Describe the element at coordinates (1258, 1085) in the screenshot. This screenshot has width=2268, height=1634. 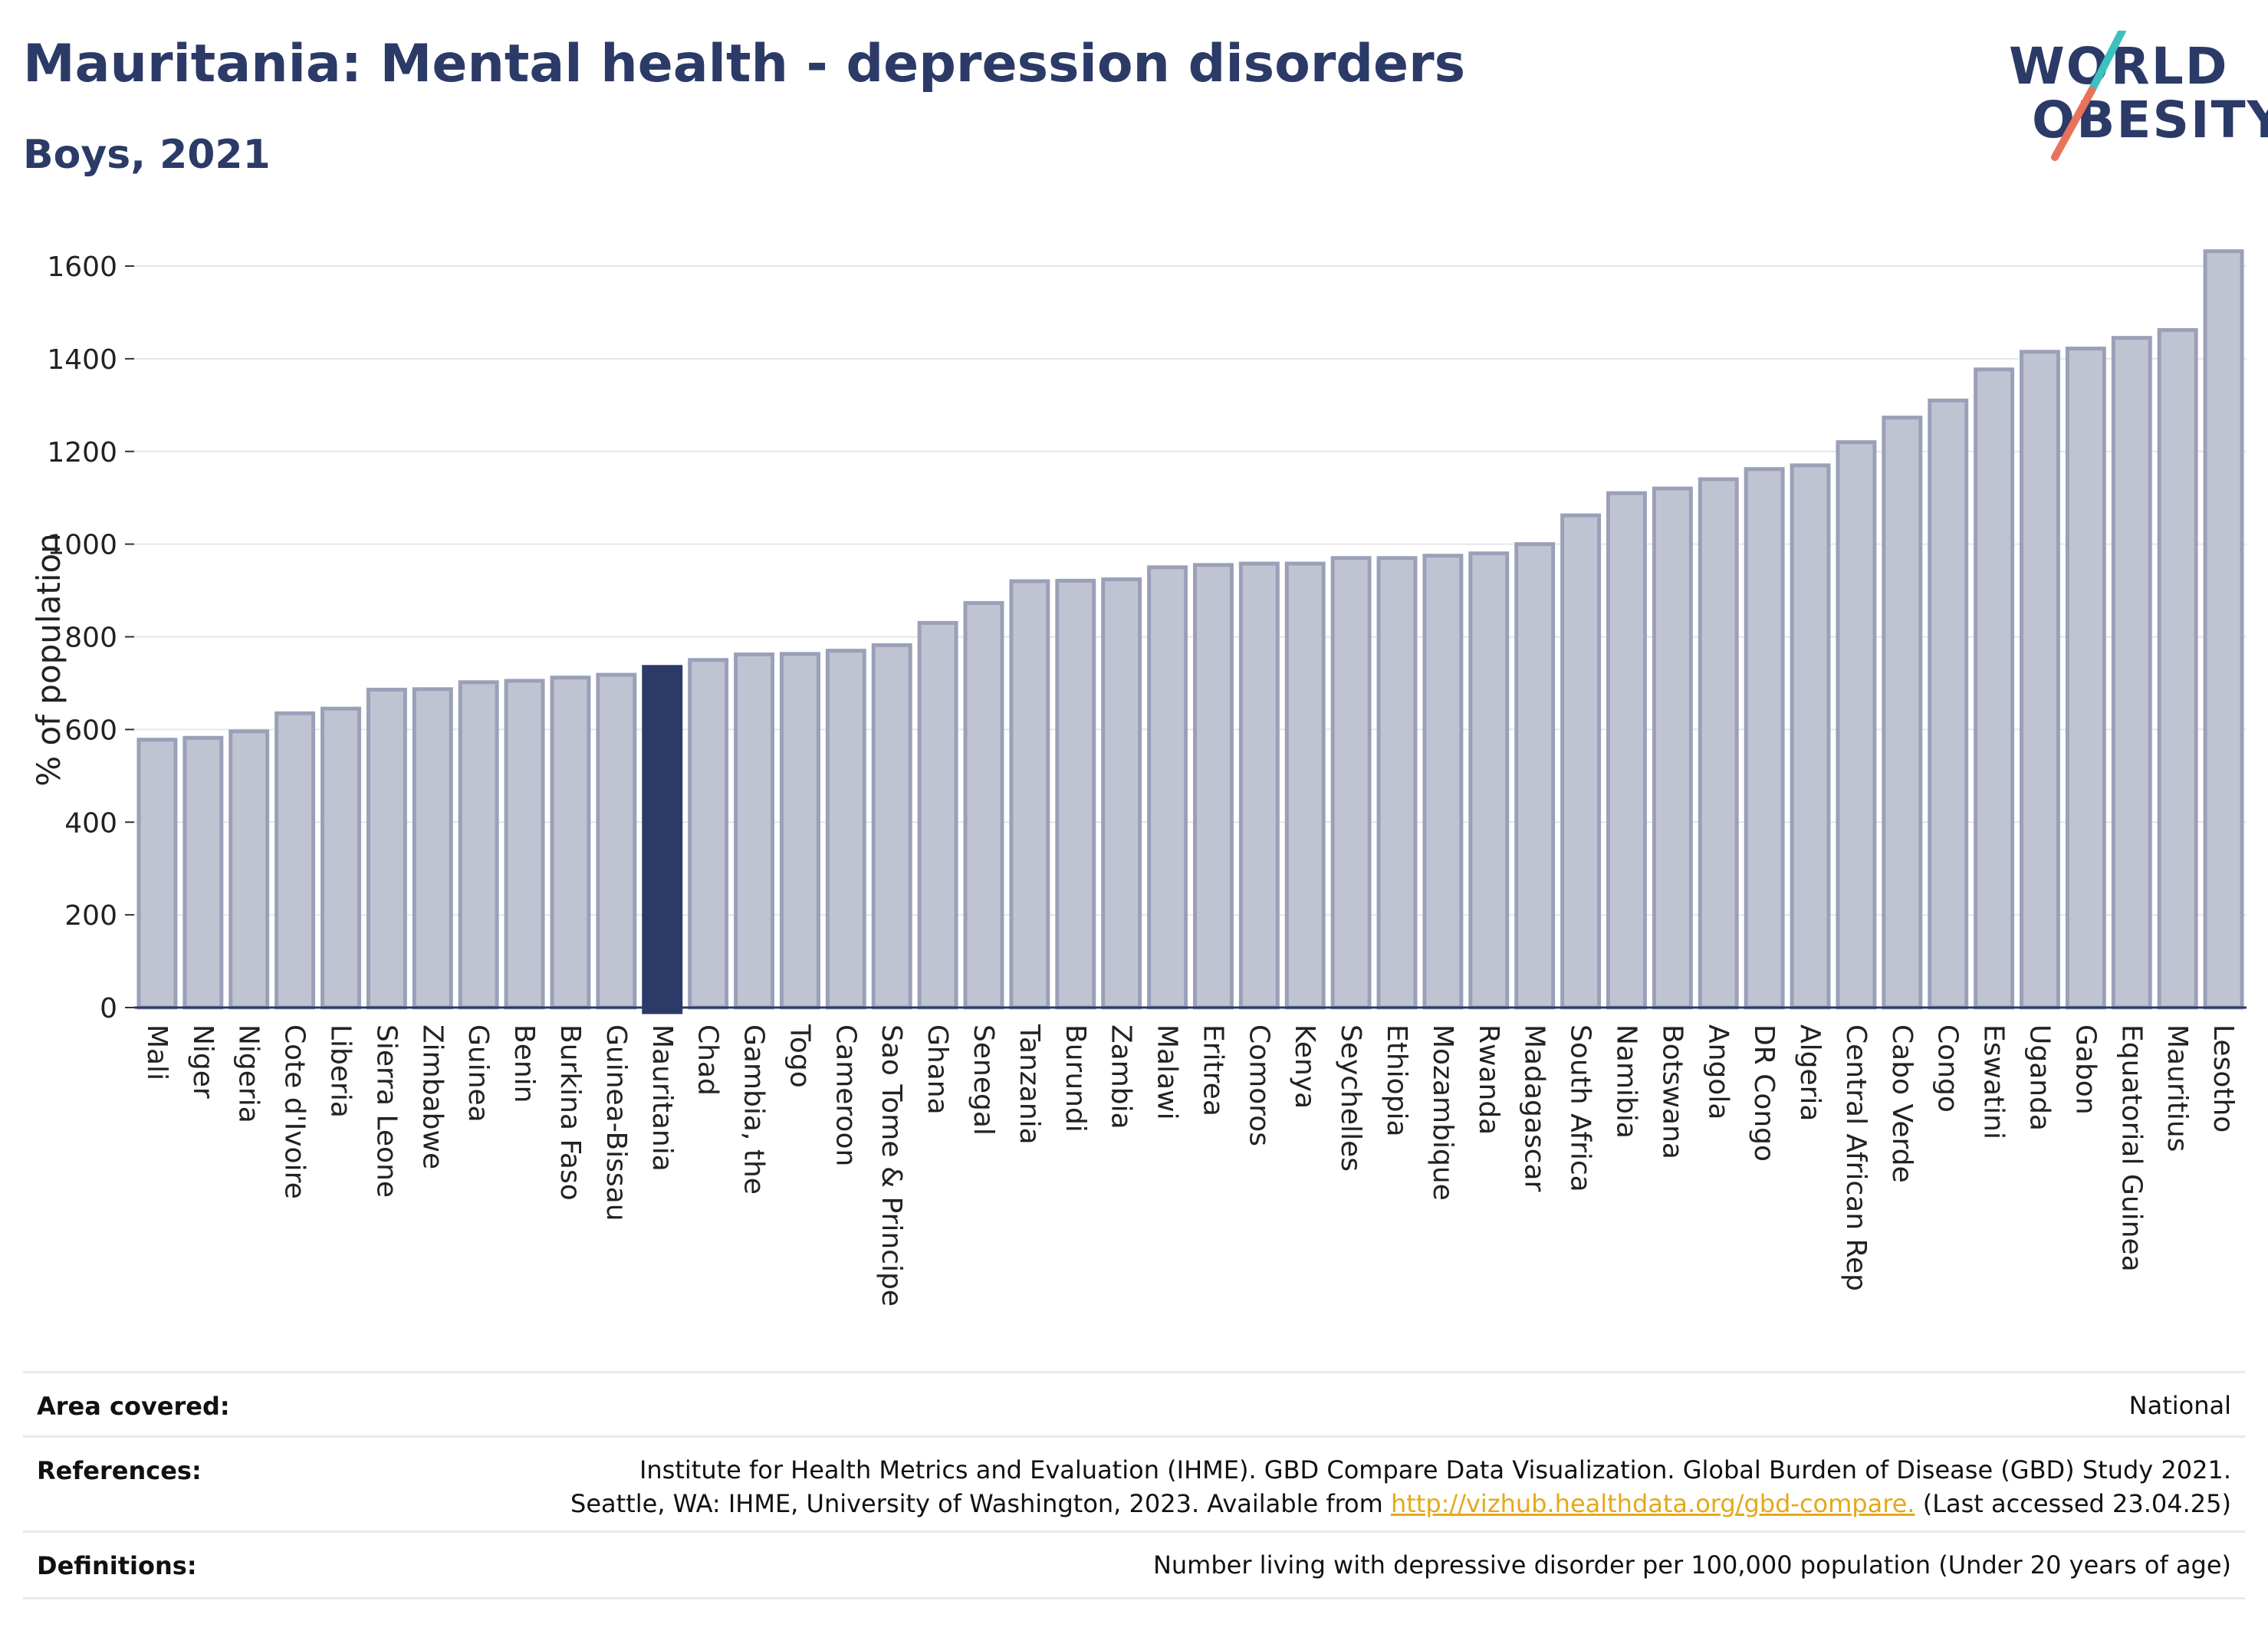
I see `x-tick-label: Comoros` at that location.